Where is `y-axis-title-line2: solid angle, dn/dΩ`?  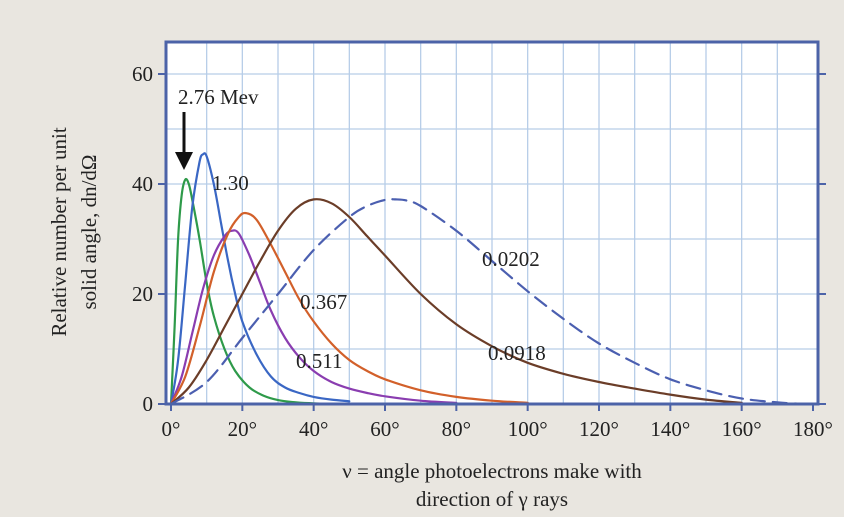
y-axis-title-line2: solid angle, dn/dΩ is located at coordinates (89, 231).